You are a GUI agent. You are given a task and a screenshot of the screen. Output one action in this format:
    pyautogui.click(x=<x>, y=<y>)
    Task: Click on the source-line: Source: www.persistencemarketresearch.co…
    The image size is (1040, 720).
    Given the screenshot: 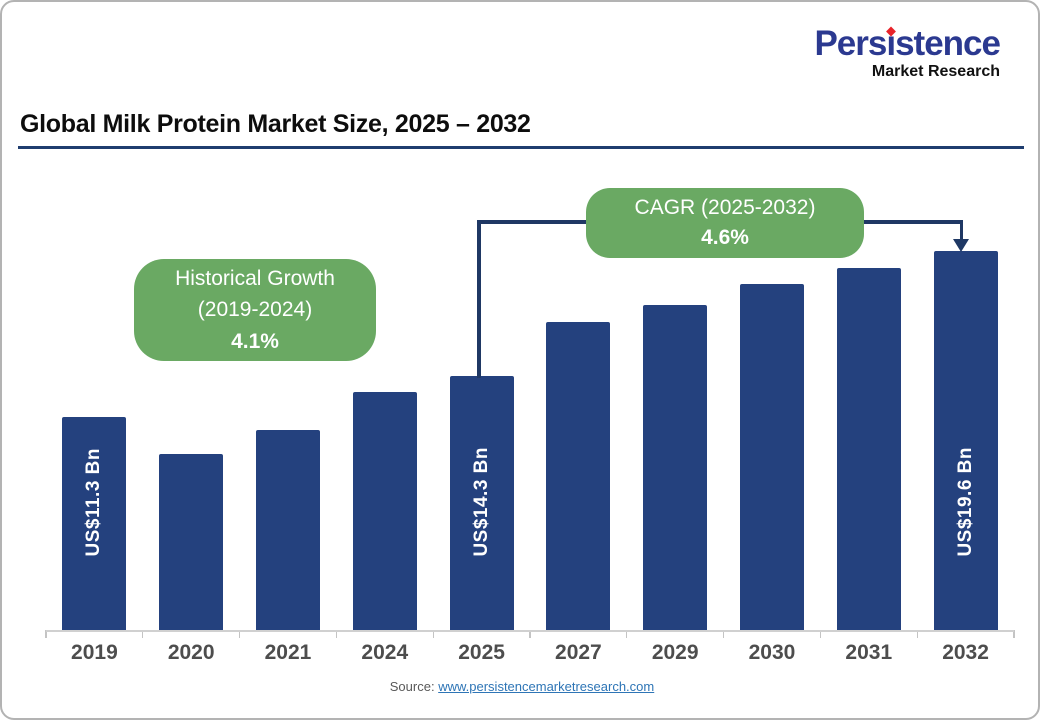 What is the action you would take?
    pyautogui.click(x=520, y=686)
    